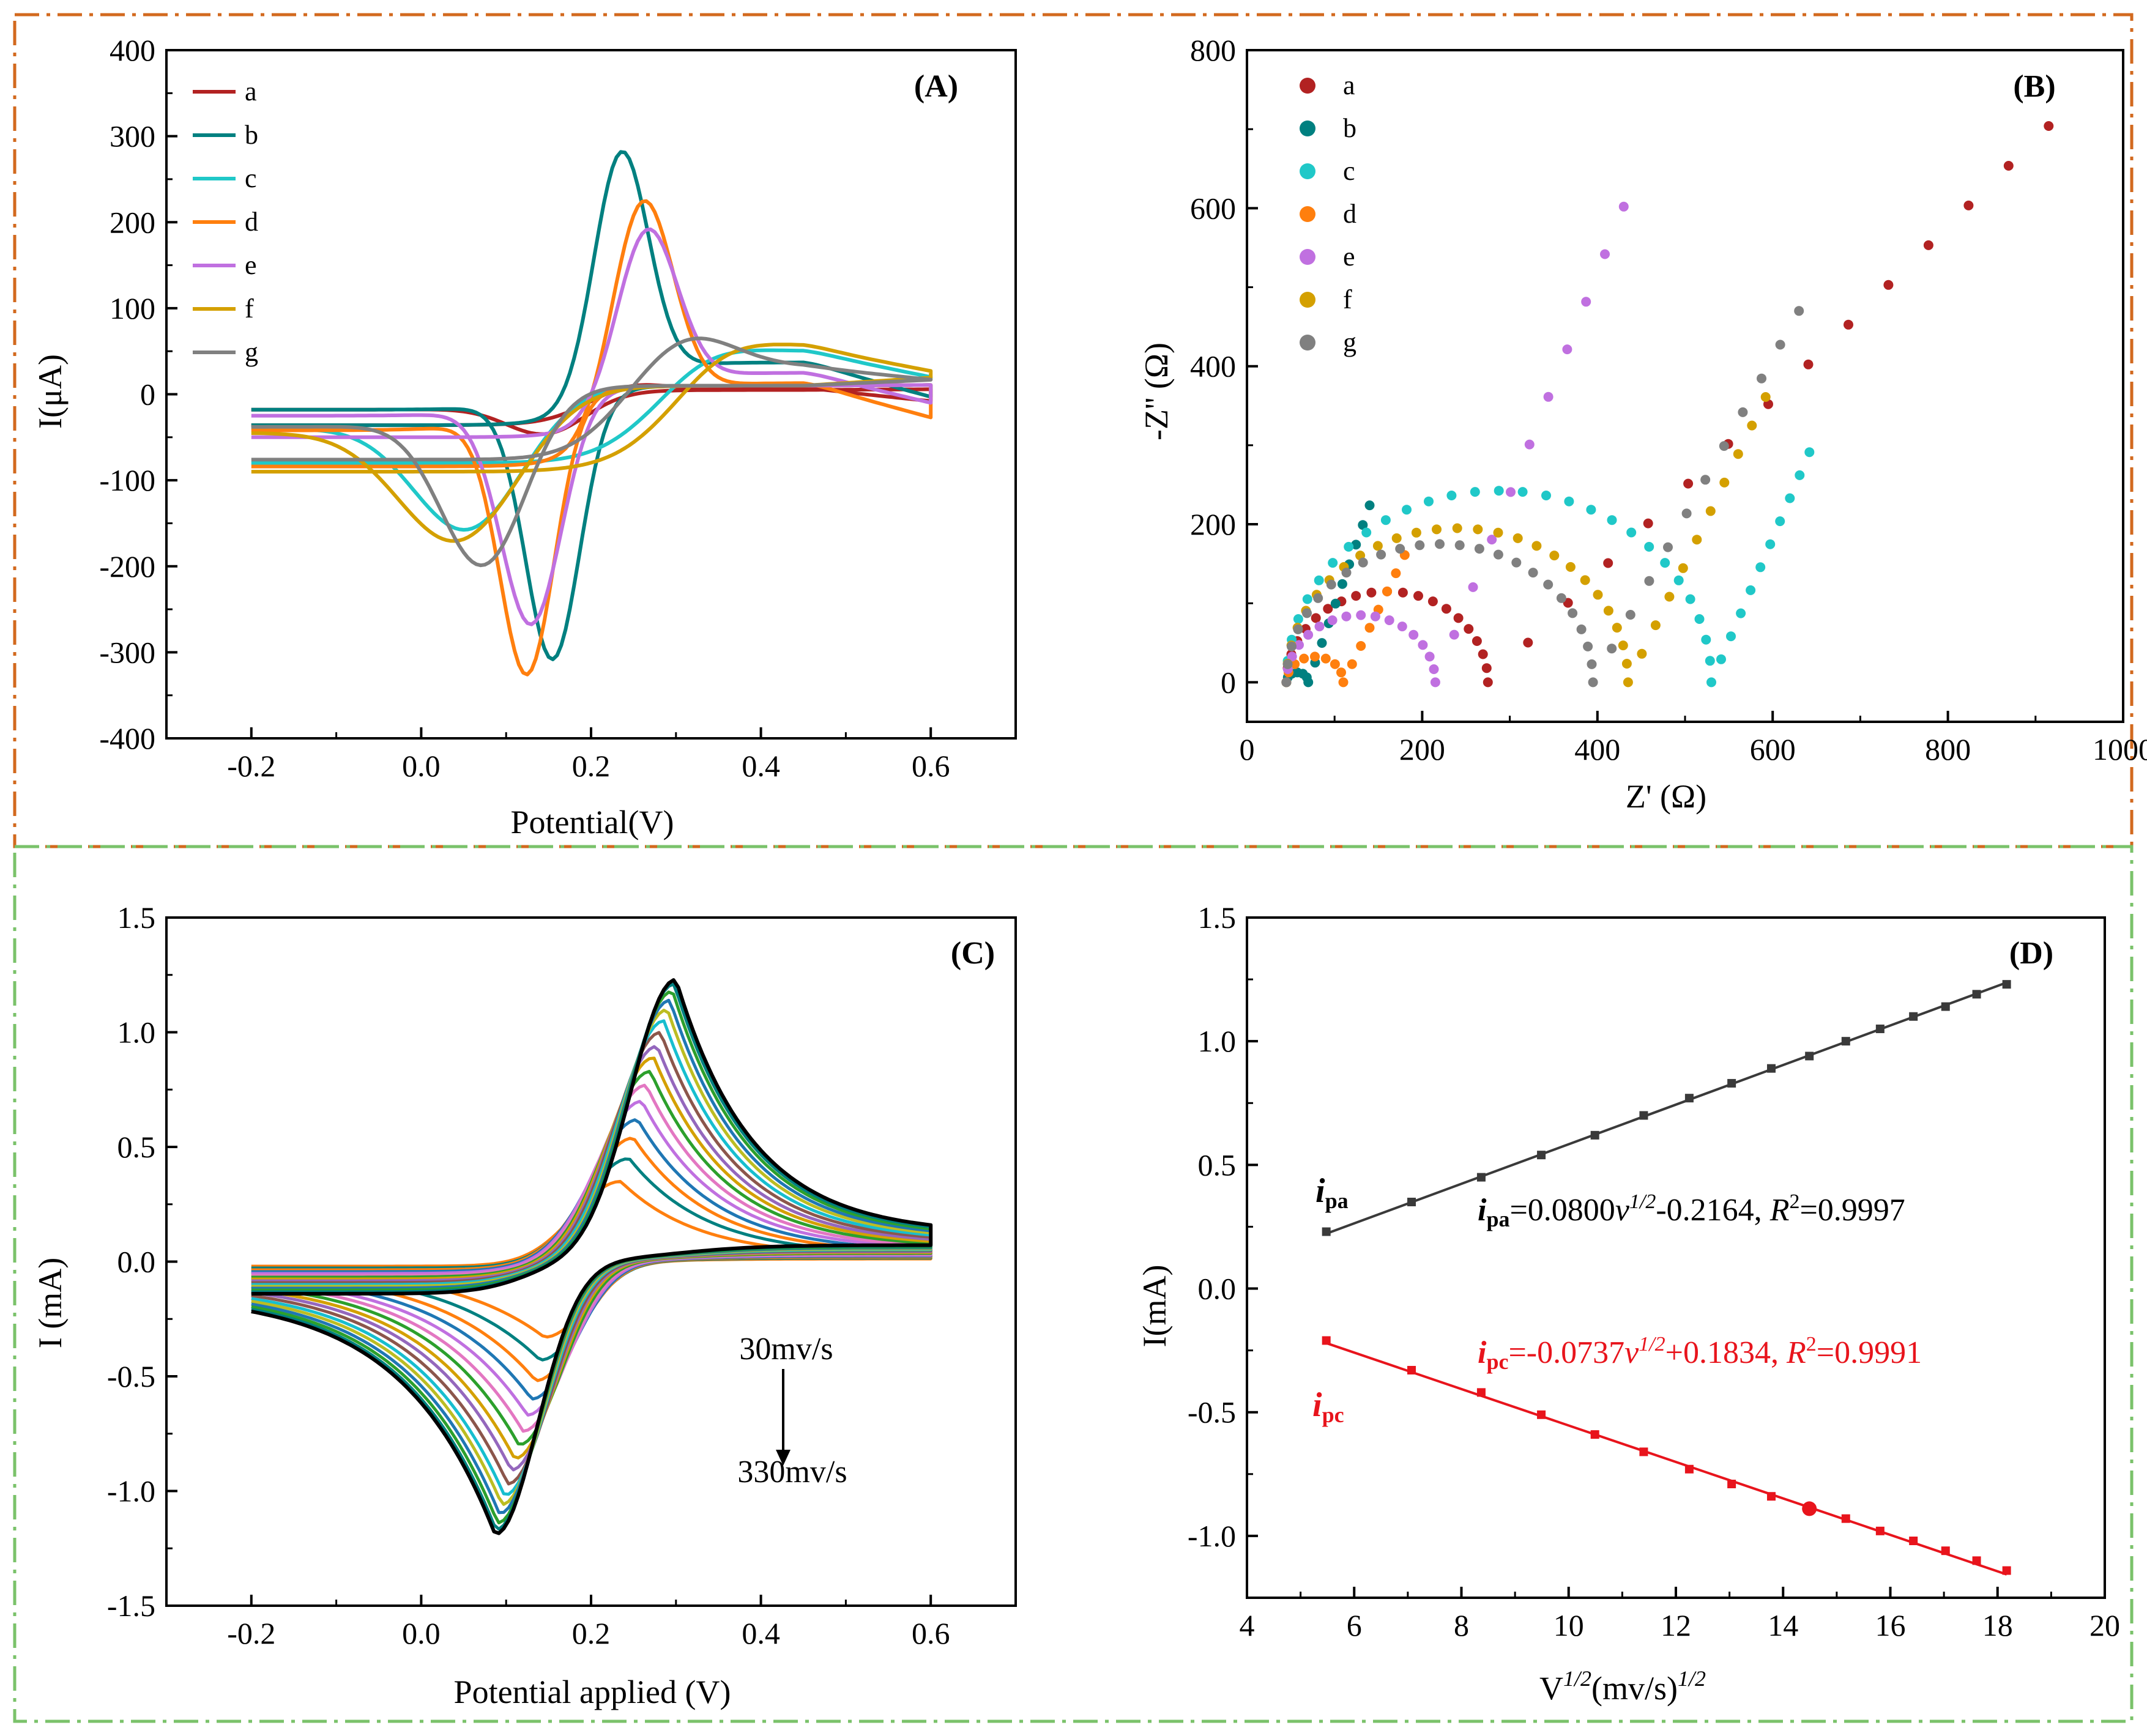  I want to click on y-tick-label: 0.5, so click(136, 1147).